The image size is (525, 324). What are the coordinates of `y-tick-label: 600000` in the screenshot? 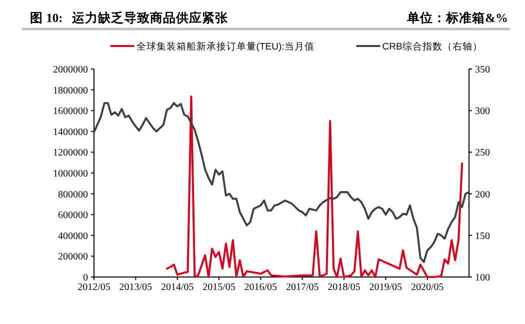 It's located at (73, 216).